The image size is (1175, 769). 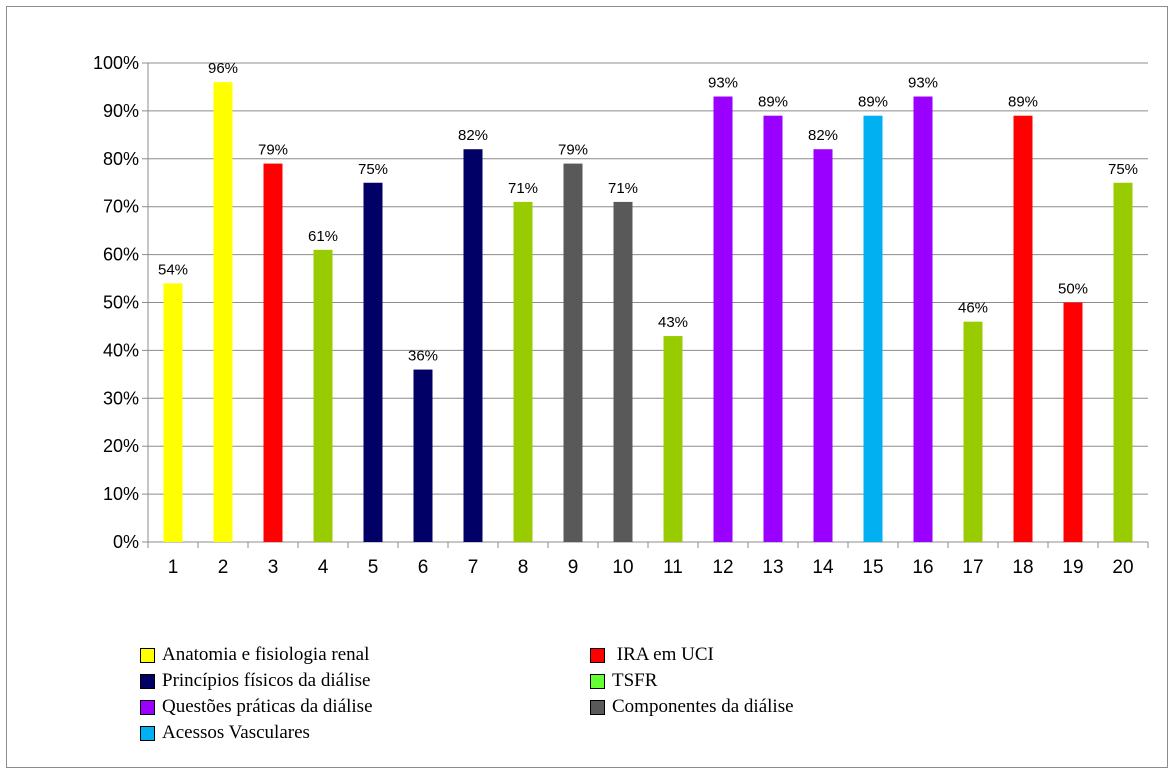 What do you see at coordinates (573, 567) in the screenshot?
I see `x-tick-label: 9` at bounding box center [573, 567].